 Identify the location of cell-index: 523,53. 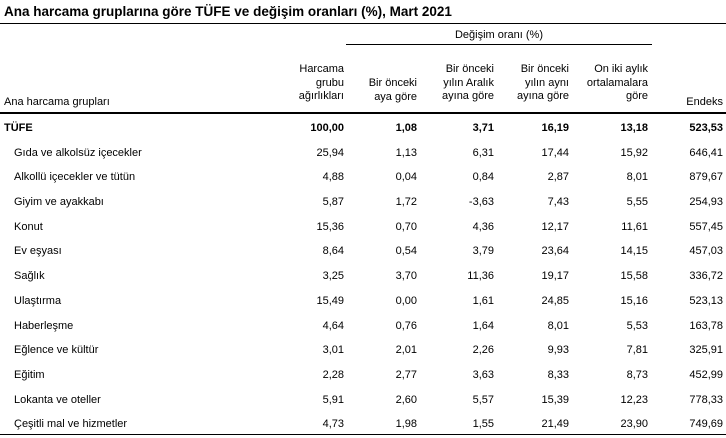
(706, 128).